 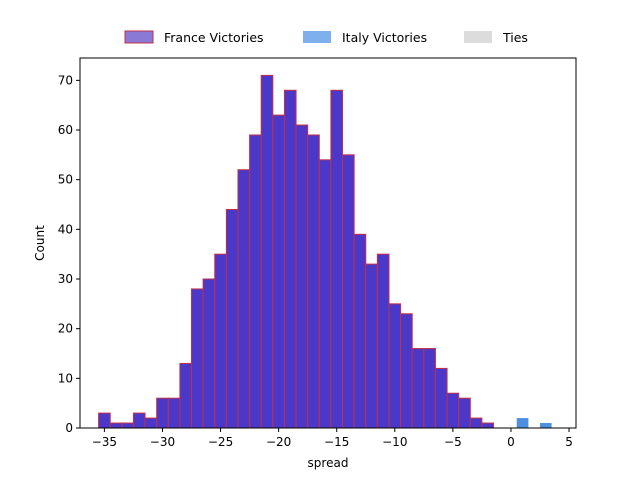 I want to click on legend-label-france: France Victories, so click(x=214, y=37).